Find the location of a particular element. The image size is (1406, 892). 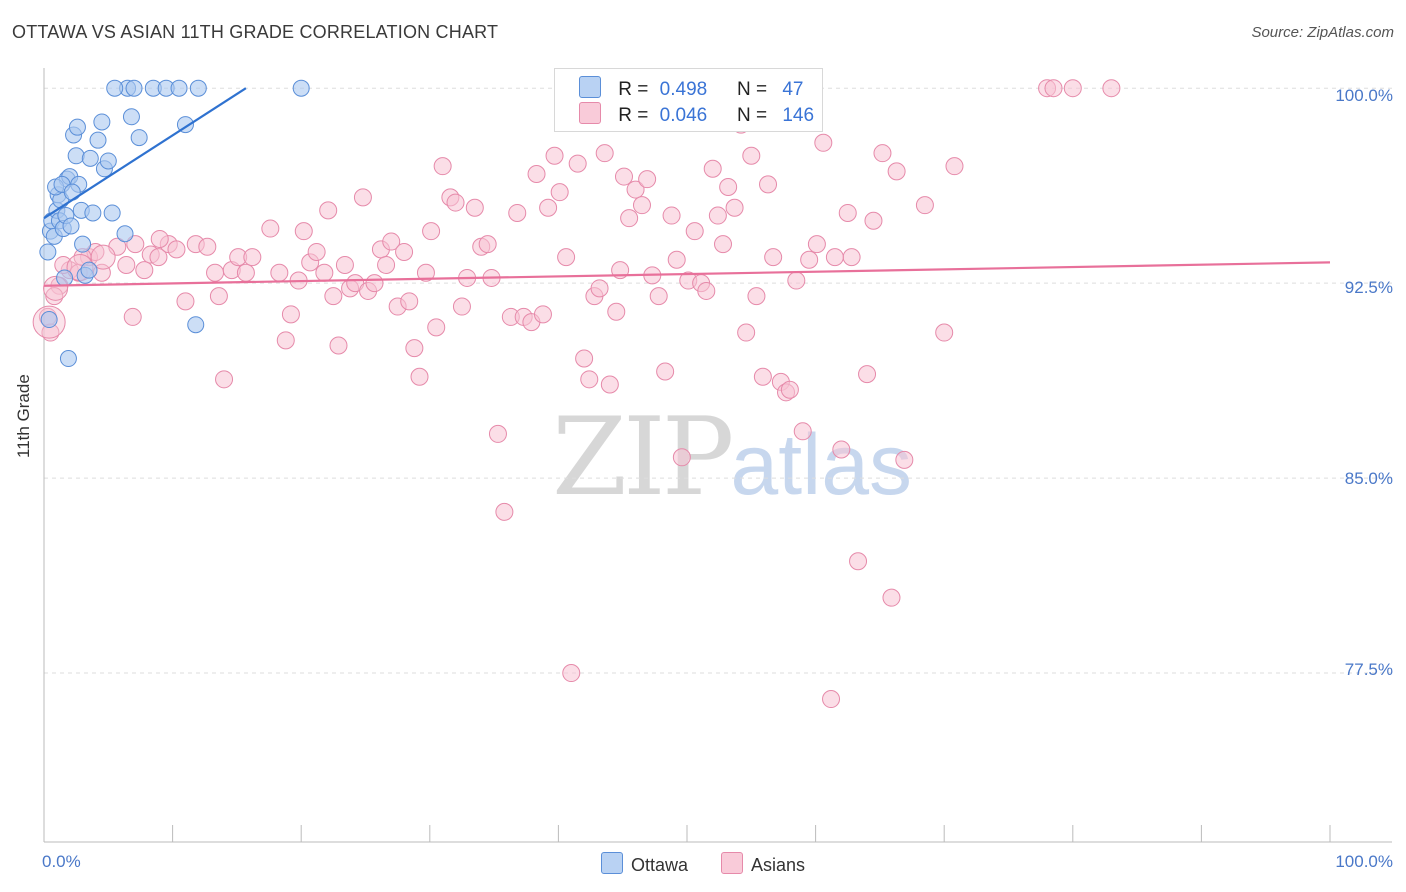

asians-trend-line is located at coordinates (687, 274).